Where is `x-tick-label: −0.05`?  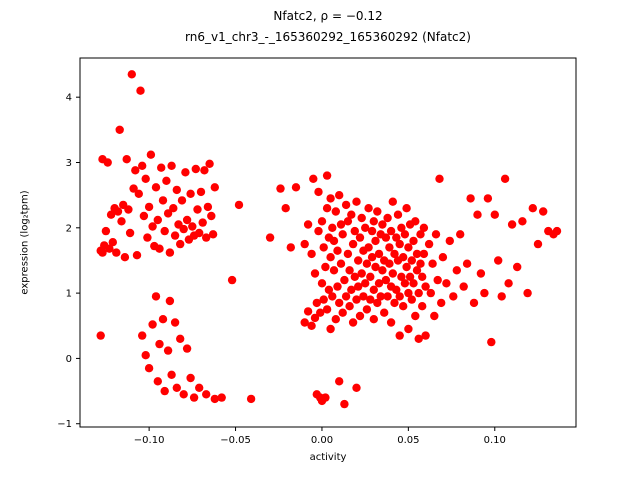
x-tick-label: −0.05 is located at coordinates (235, 440).